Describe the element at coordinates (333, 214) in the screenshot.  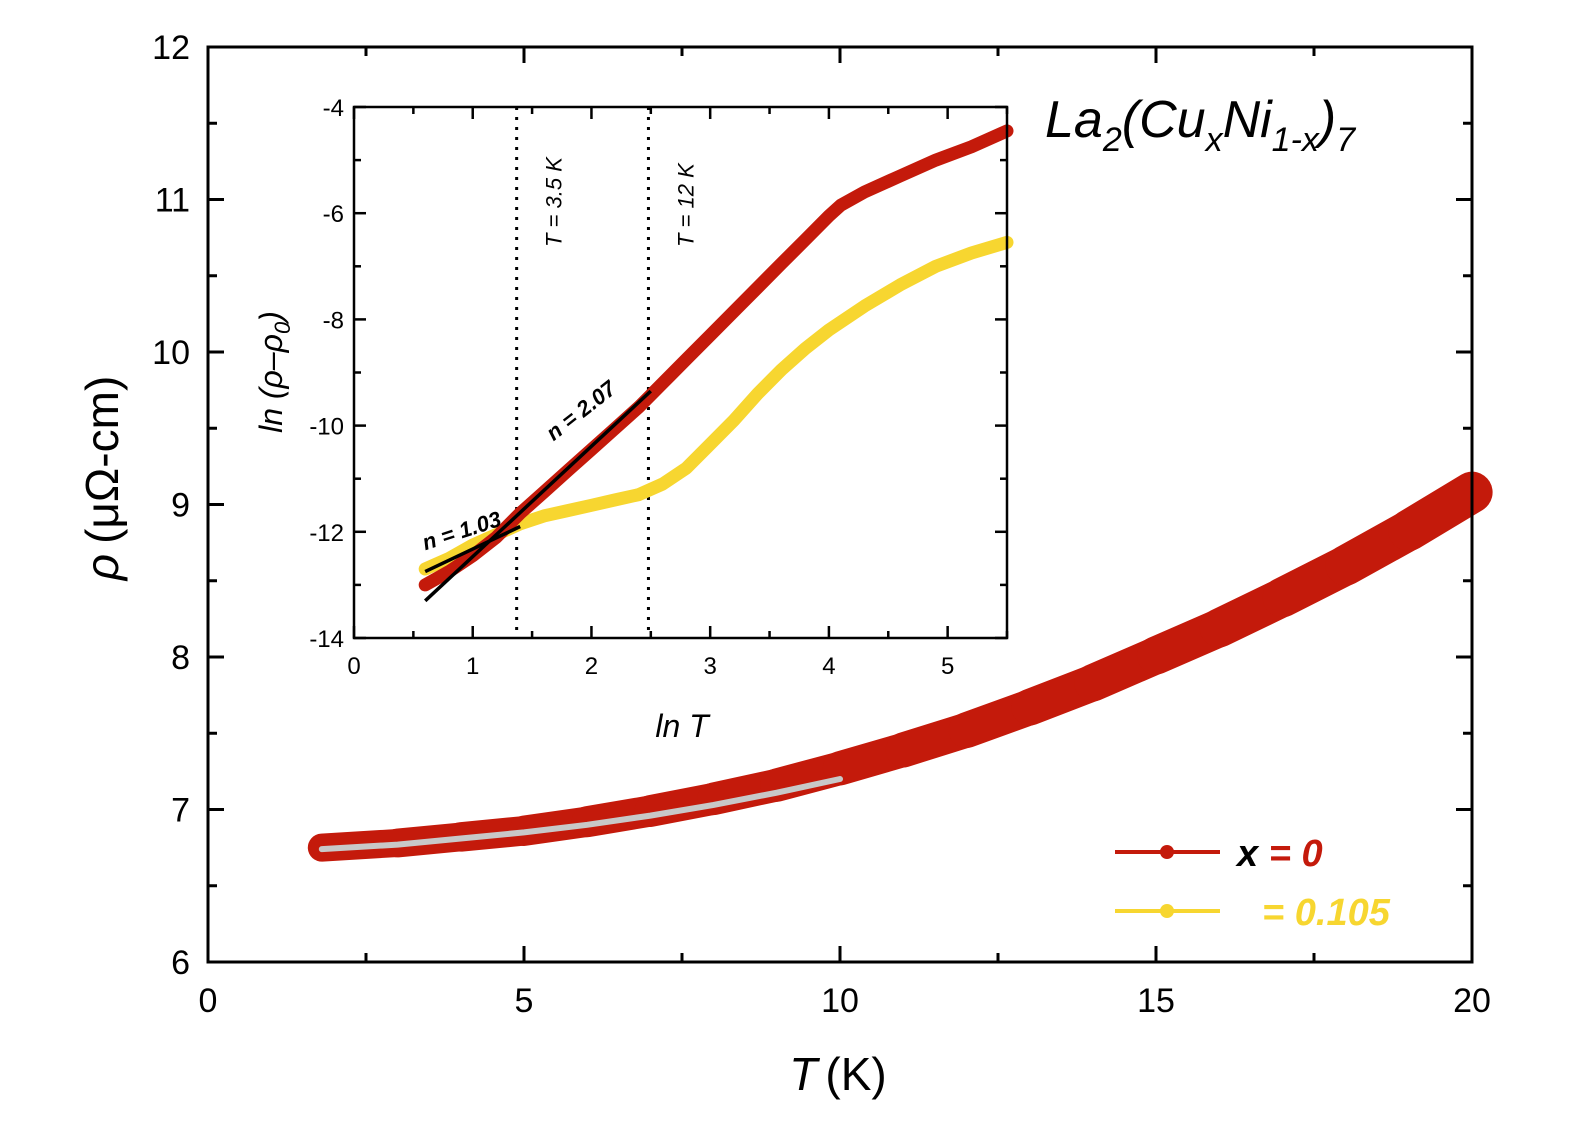
I see `inset-ytick-label: -6` at that location.